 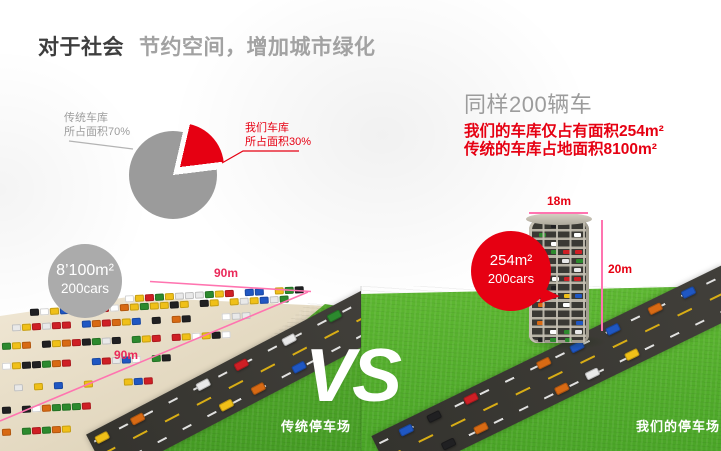 I want to click on title-rest: 节约空间，增加城市绿化, so click(x=257, y=47).